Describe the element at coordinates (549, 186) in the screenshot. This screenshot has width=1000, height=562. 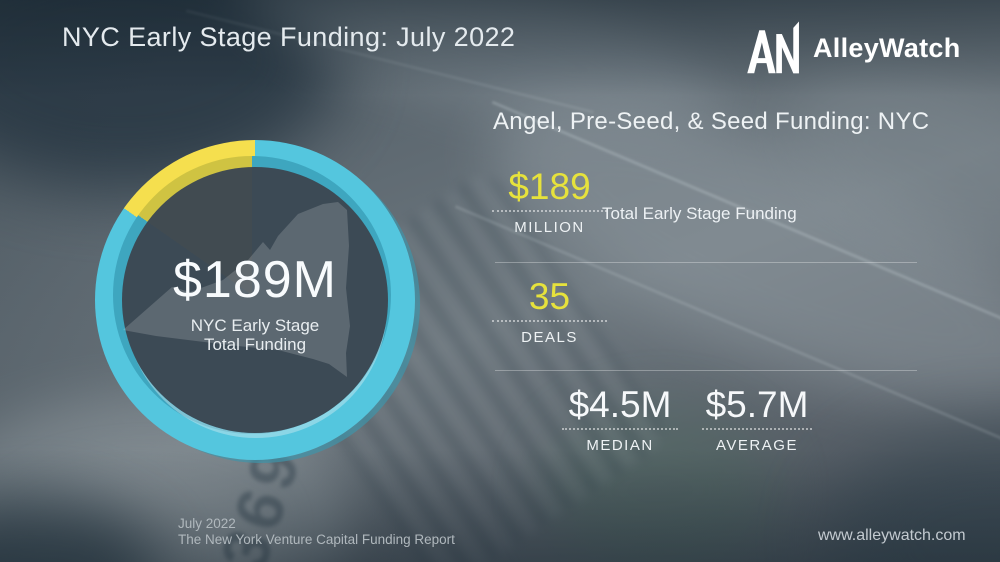
I see `stat-total-funding-value: $189` at that location.